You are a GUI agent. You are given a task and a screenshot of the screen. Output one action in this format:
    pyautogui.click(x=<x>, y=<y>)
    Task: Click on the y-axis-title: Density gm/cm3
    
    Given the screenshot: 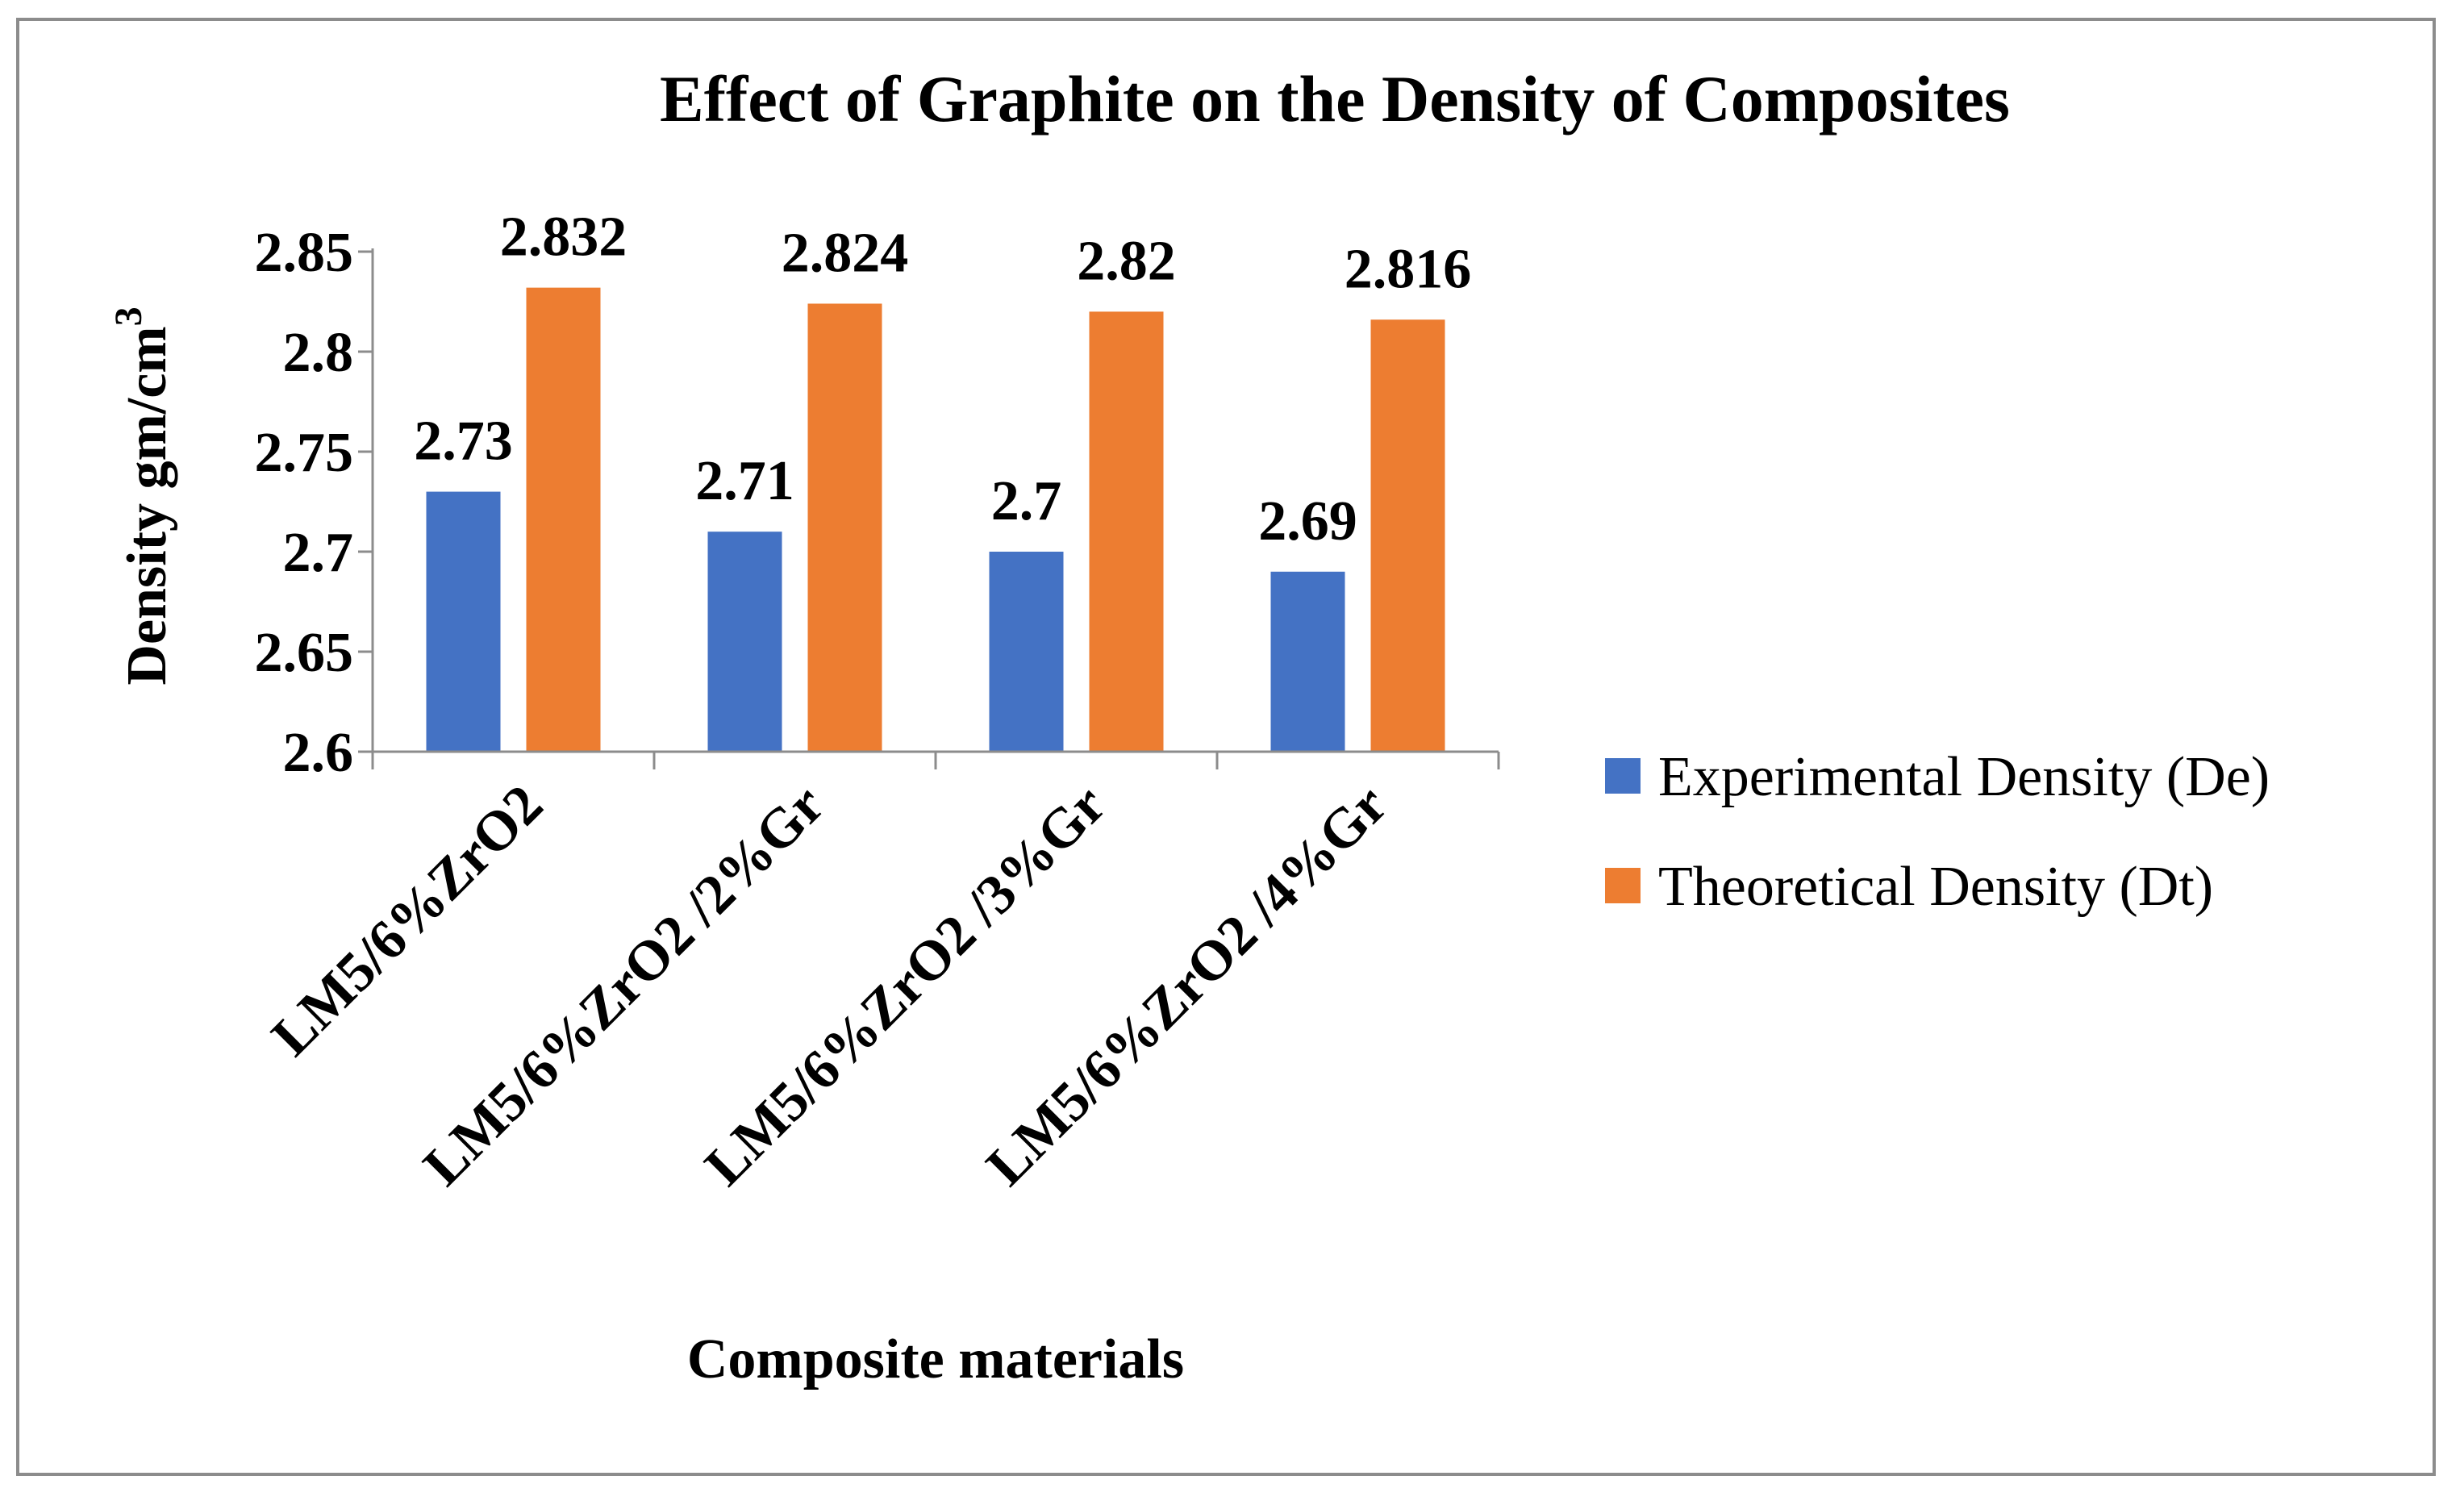 What is the action you would take?
    pyautogui.click(x=142, y=495)
    